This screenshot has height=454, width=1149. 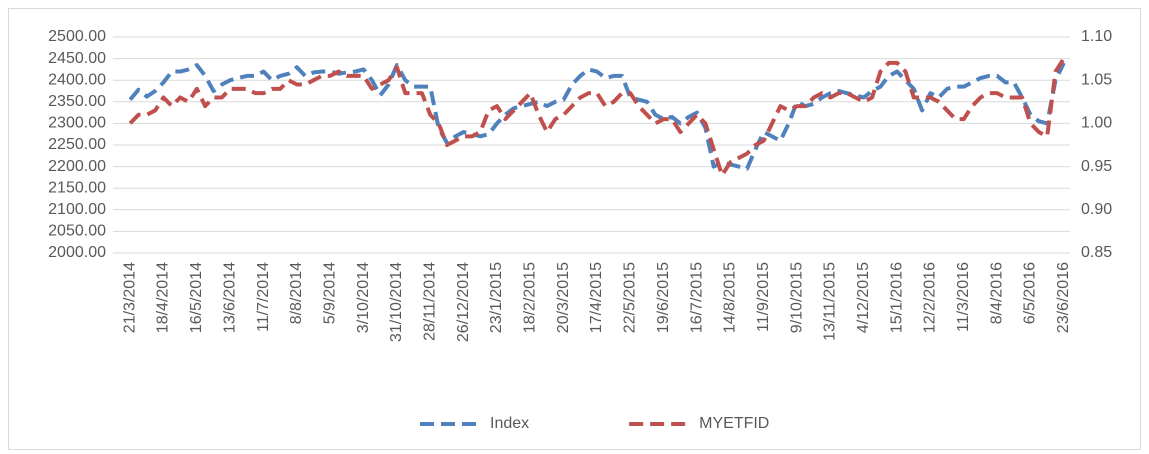 What do you see at coordinates (77, 187) in the screenshot?
I see `y-tick-label: 2150.00` at bounding box center [77, 187].